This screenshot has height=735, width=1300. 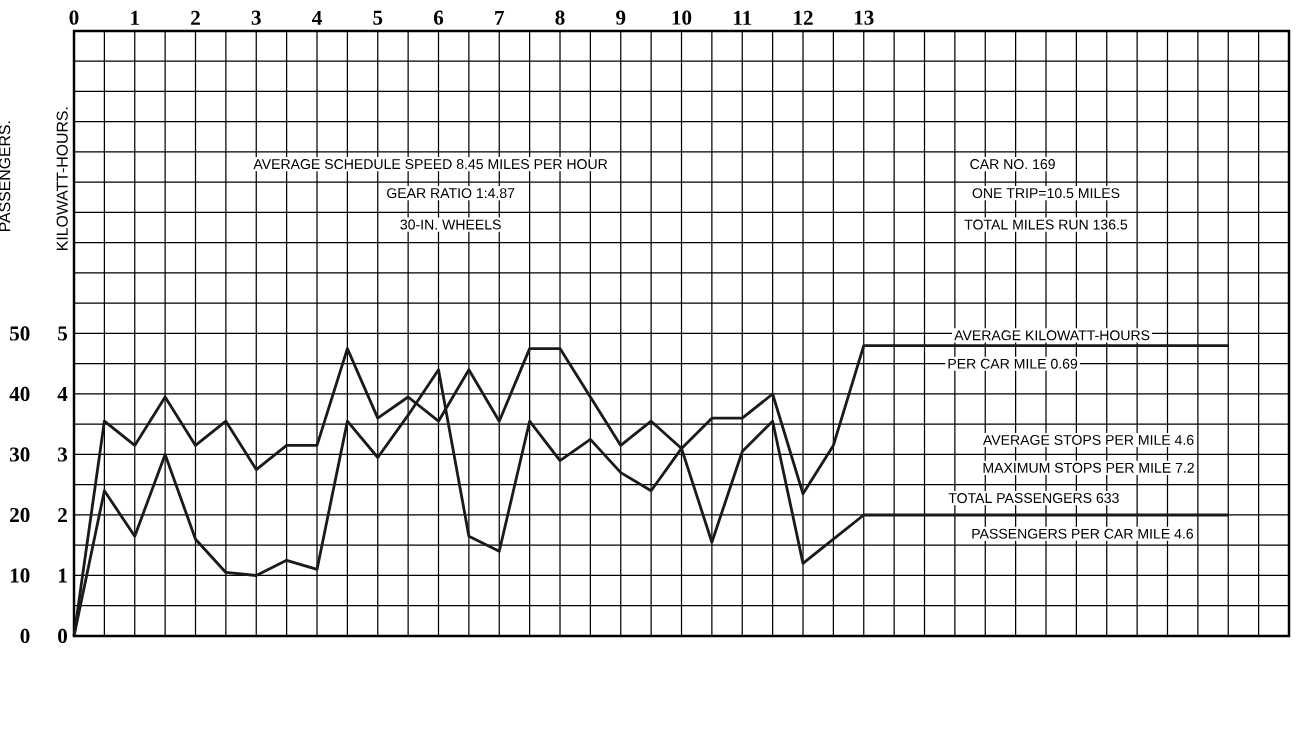 I want to click on x-tick-label: 6, so click(x=438, y=17).